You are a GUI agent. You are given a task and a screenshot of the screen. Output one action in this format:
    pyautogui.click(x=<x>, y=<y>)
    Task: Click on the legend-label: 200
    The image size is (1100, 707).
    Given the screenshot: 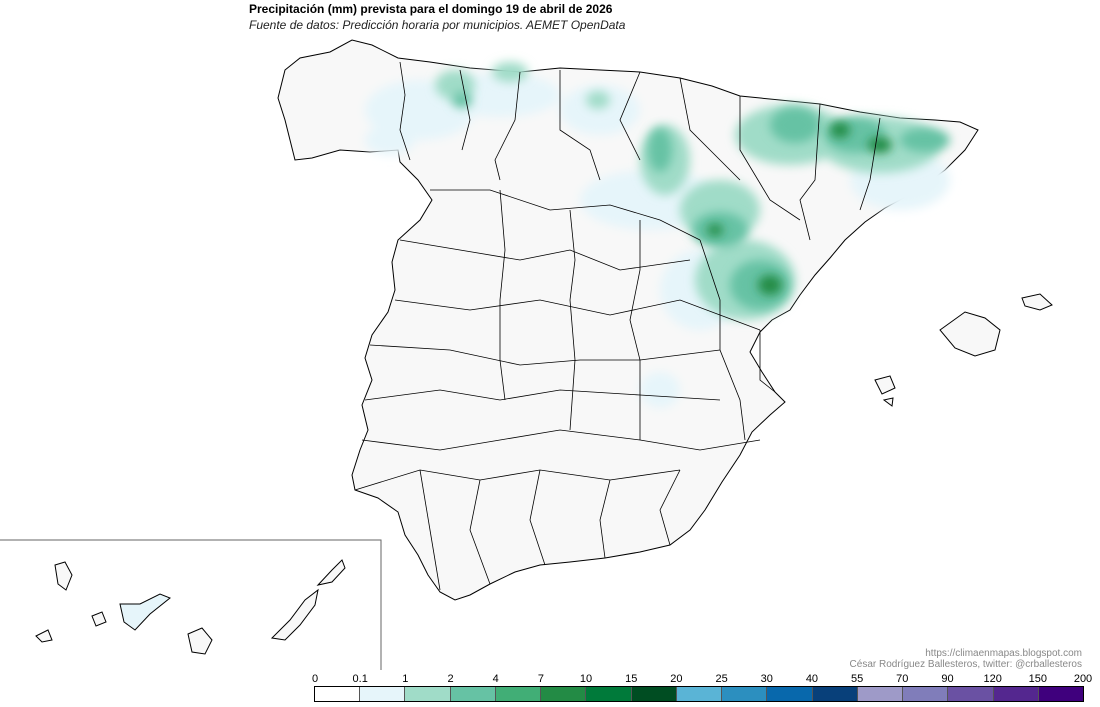 What is the action you would take?
    pyautogui.click(x=1083, y=679)
    